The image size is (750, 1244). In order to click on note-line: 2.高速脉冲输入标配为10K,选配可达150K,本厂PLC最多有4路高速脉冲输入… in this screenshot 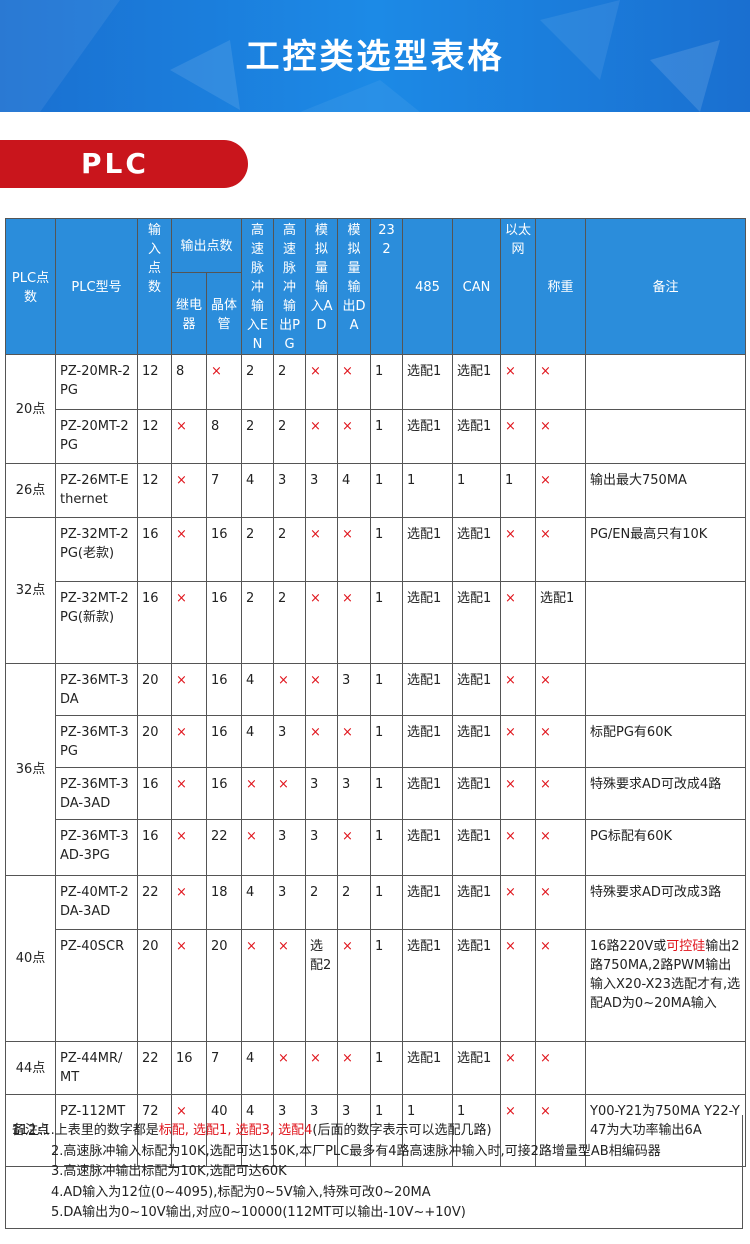, I will do `click(356, 1151)`.